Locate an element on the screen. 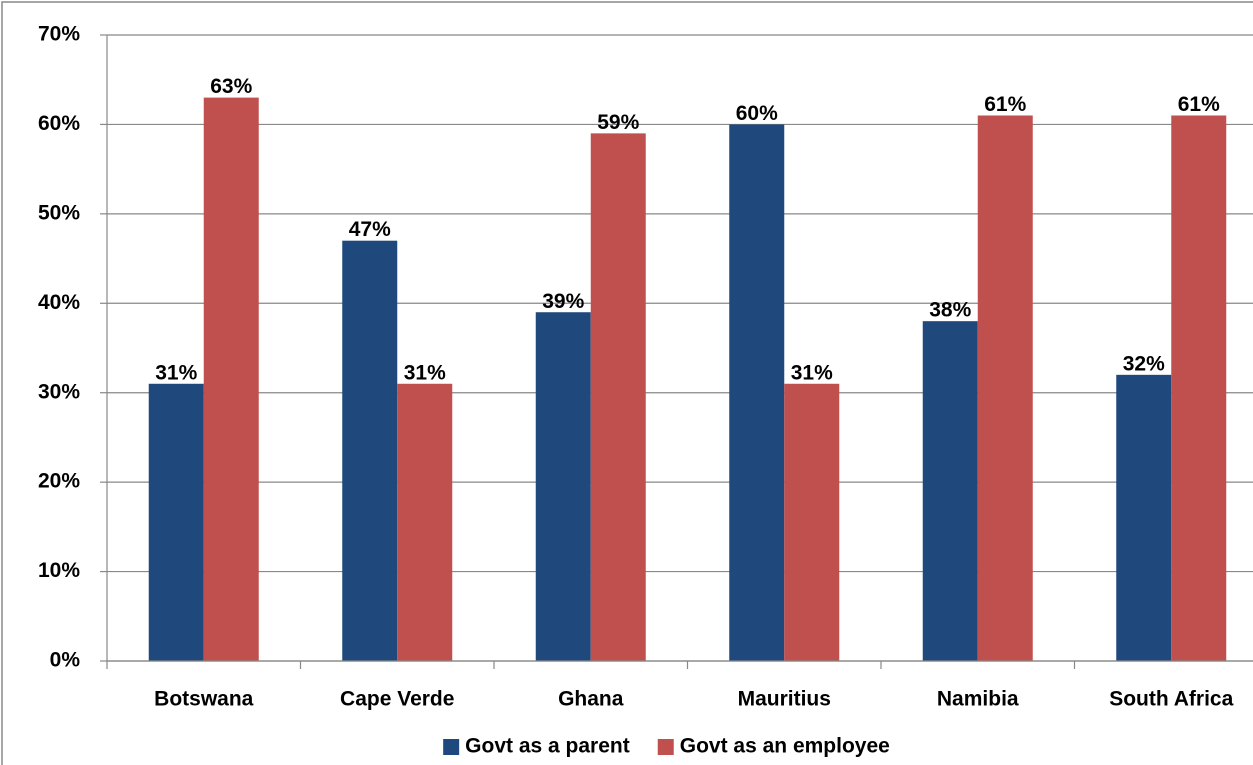 This screenshot has width=1253, height=765. x-tick-label: Cape Verde is located at coordinates (397, 699).